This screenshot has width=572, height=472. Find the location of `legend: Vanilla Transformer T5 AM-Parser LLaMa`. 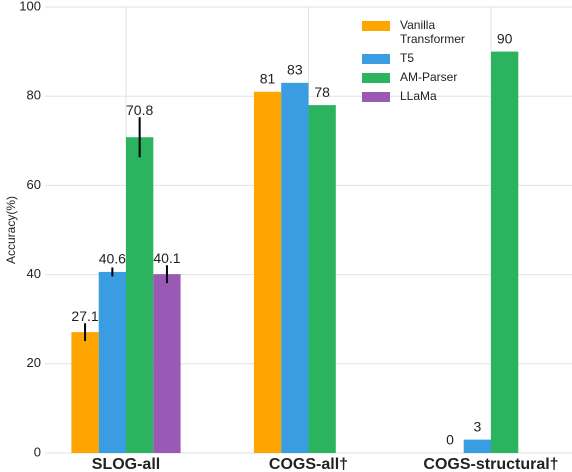

legend: Vanilla Transformer T5 AM-Parser LLaMa is located at coordinates (436, 63).